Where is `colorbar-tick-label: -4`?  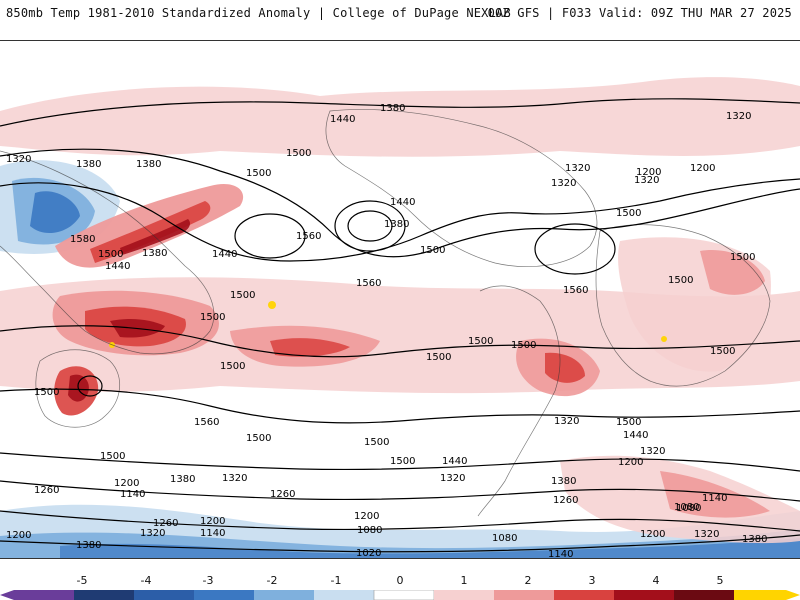 colorbar-tick-label: -4 is located at coordinates (146, 580).